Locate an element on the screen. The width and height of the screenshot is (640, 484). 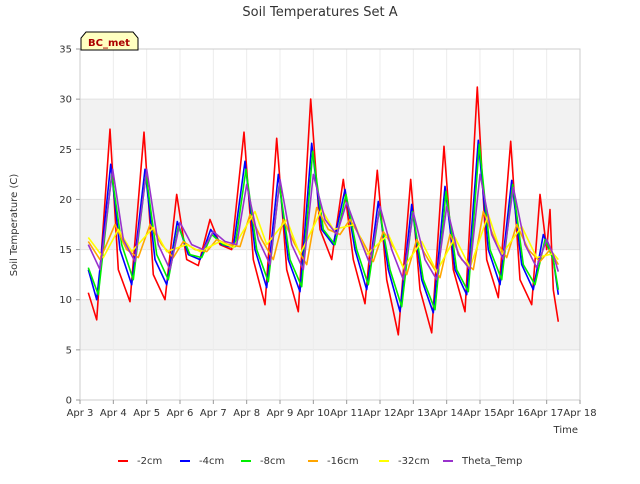
x-tick-label: Apr 6 is located at coordinates (180, 413).